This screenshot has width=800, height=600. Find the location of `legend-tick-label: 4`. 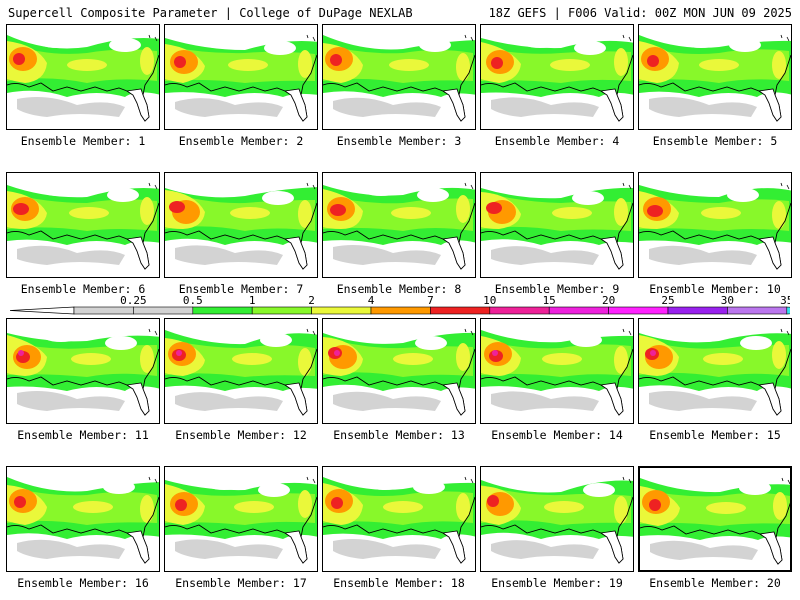

legend-tick-label: 4 is located at coordinates (371, 301).